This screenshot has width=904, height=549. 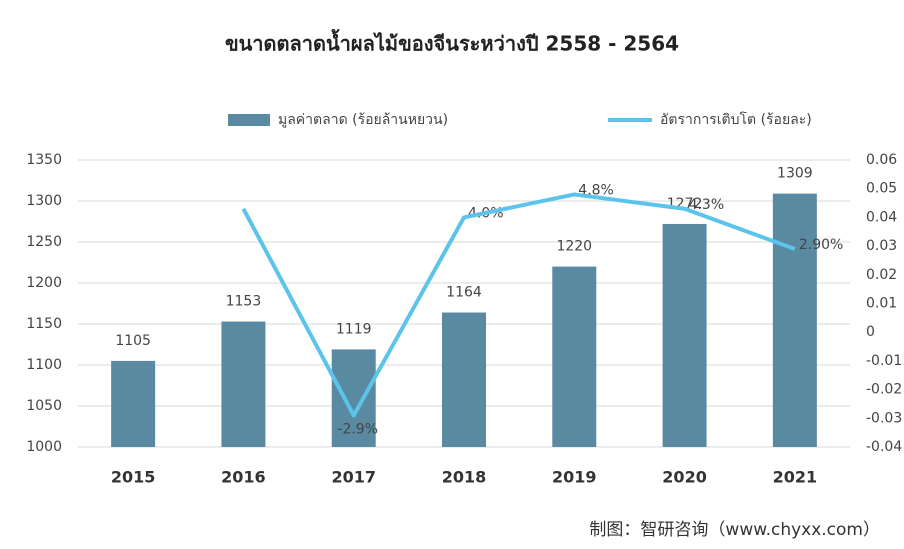 I want to click on y2-tick-label: 0.02, so click(x=881, y=275).